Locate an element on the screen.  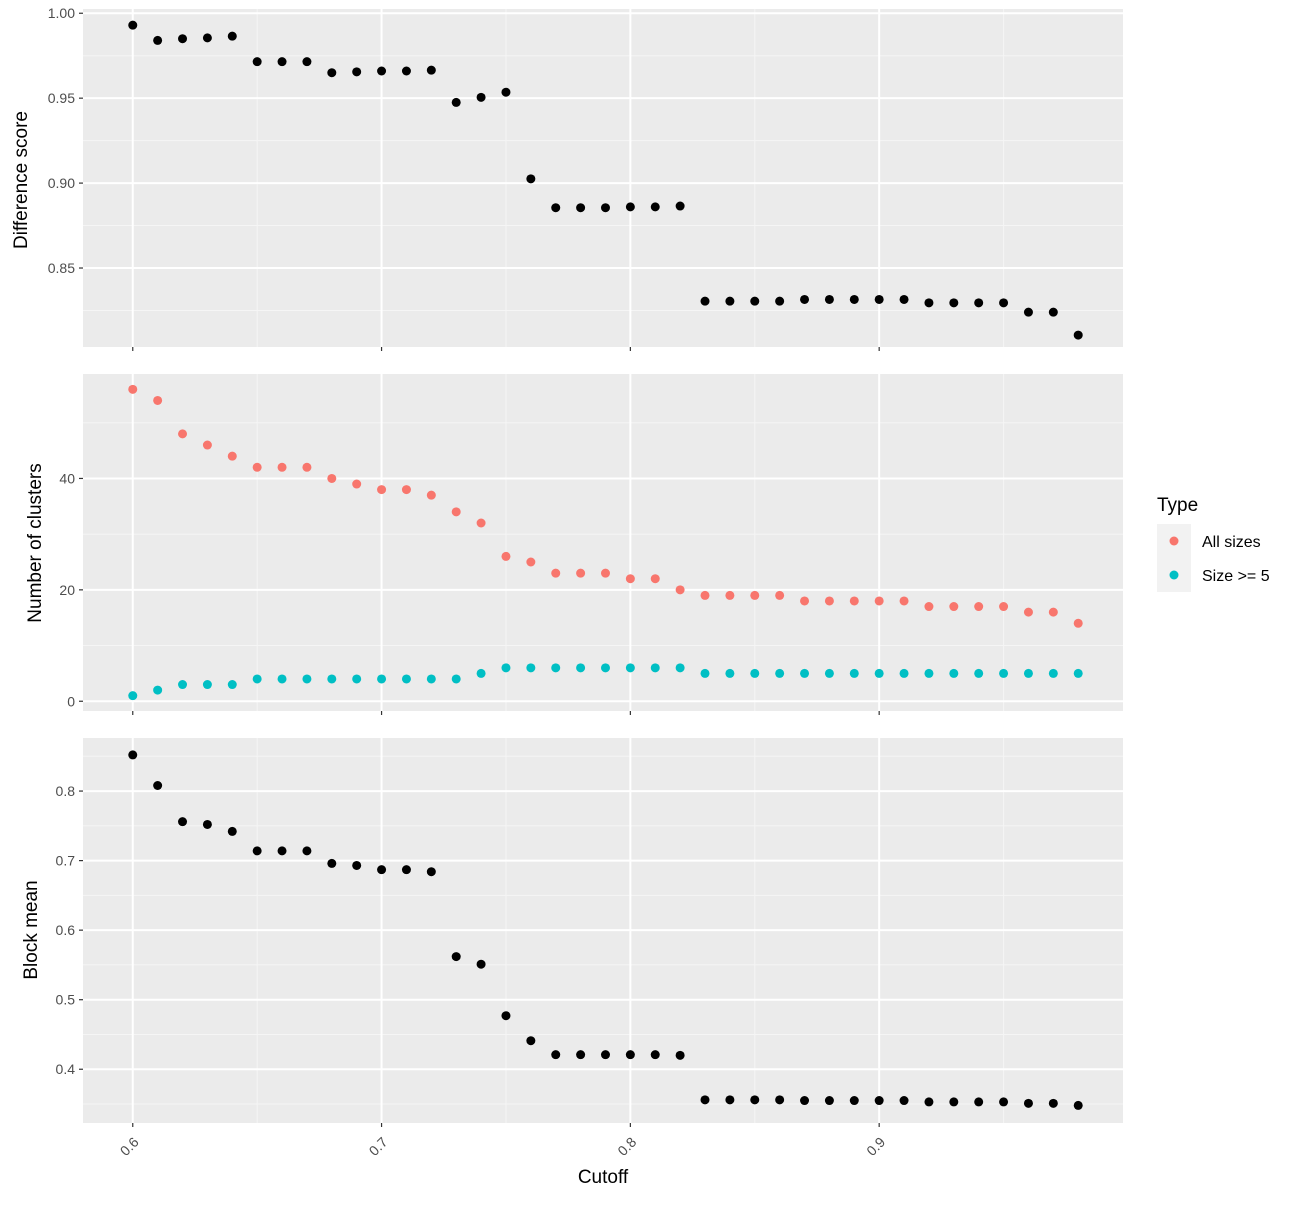
y-tick-label: 0.4 is located at coordinates (66, 1069).